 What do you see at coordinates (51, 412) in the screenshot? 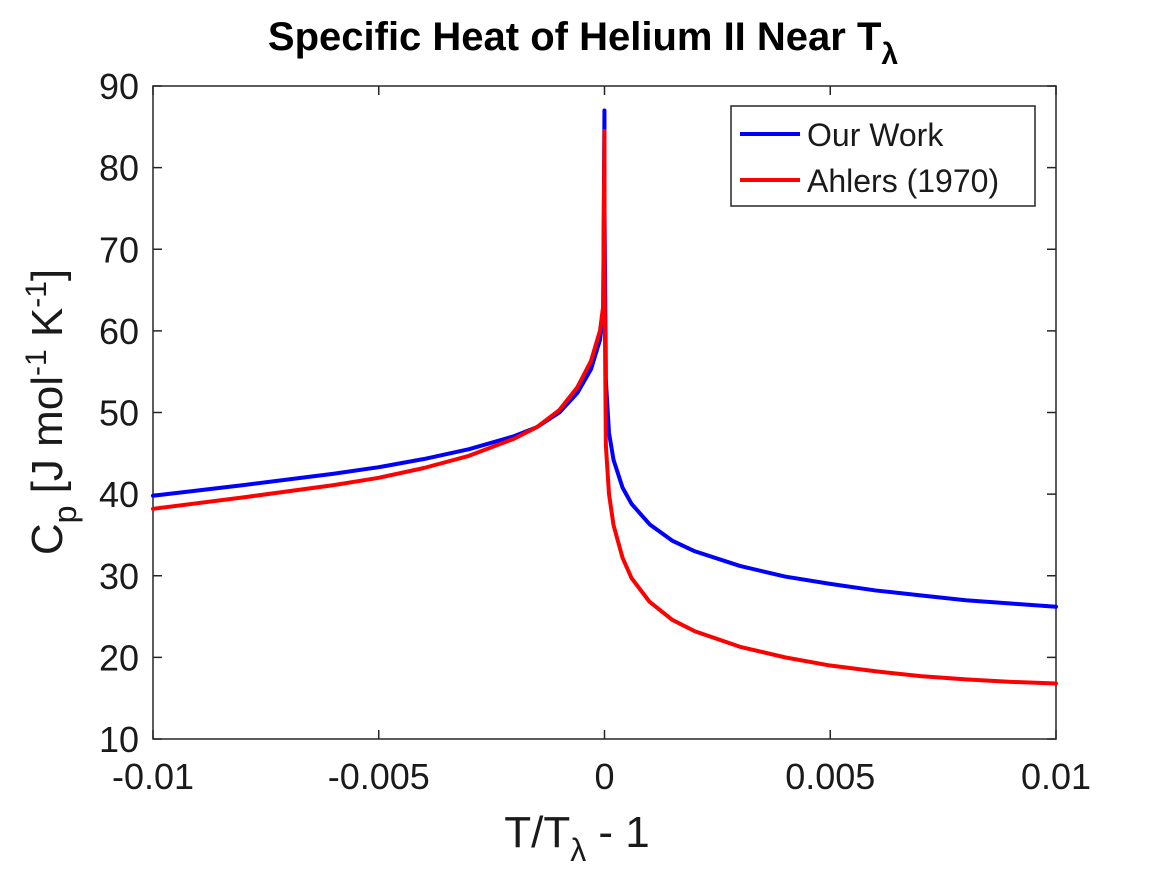
I see `y-axis-label: Cp [J mol-1 K-1]` at bounding box center [51, 412].